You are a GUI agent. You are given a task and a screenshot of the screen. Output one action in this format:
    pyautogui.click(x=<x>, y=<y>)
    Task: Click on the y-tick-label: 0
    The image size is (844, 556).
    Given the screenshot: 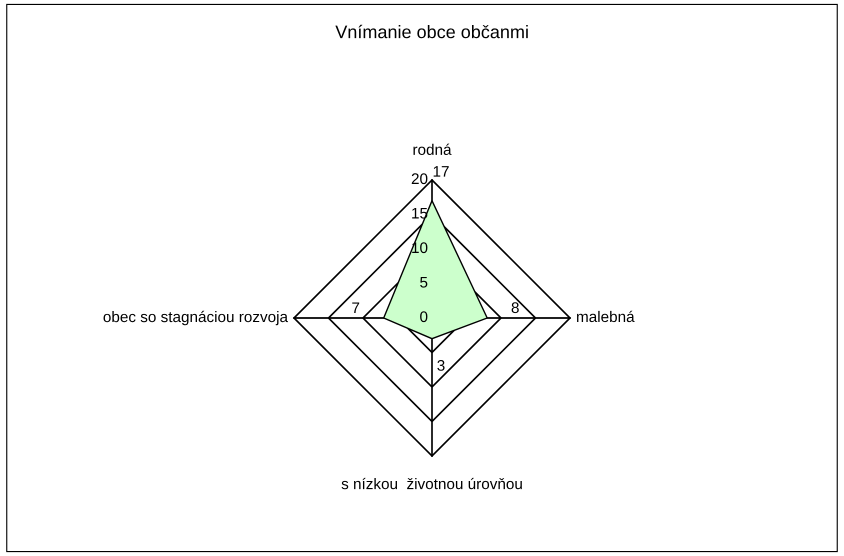 What is the action you would take?
    pyautogui.click(x=424, y=316)
    